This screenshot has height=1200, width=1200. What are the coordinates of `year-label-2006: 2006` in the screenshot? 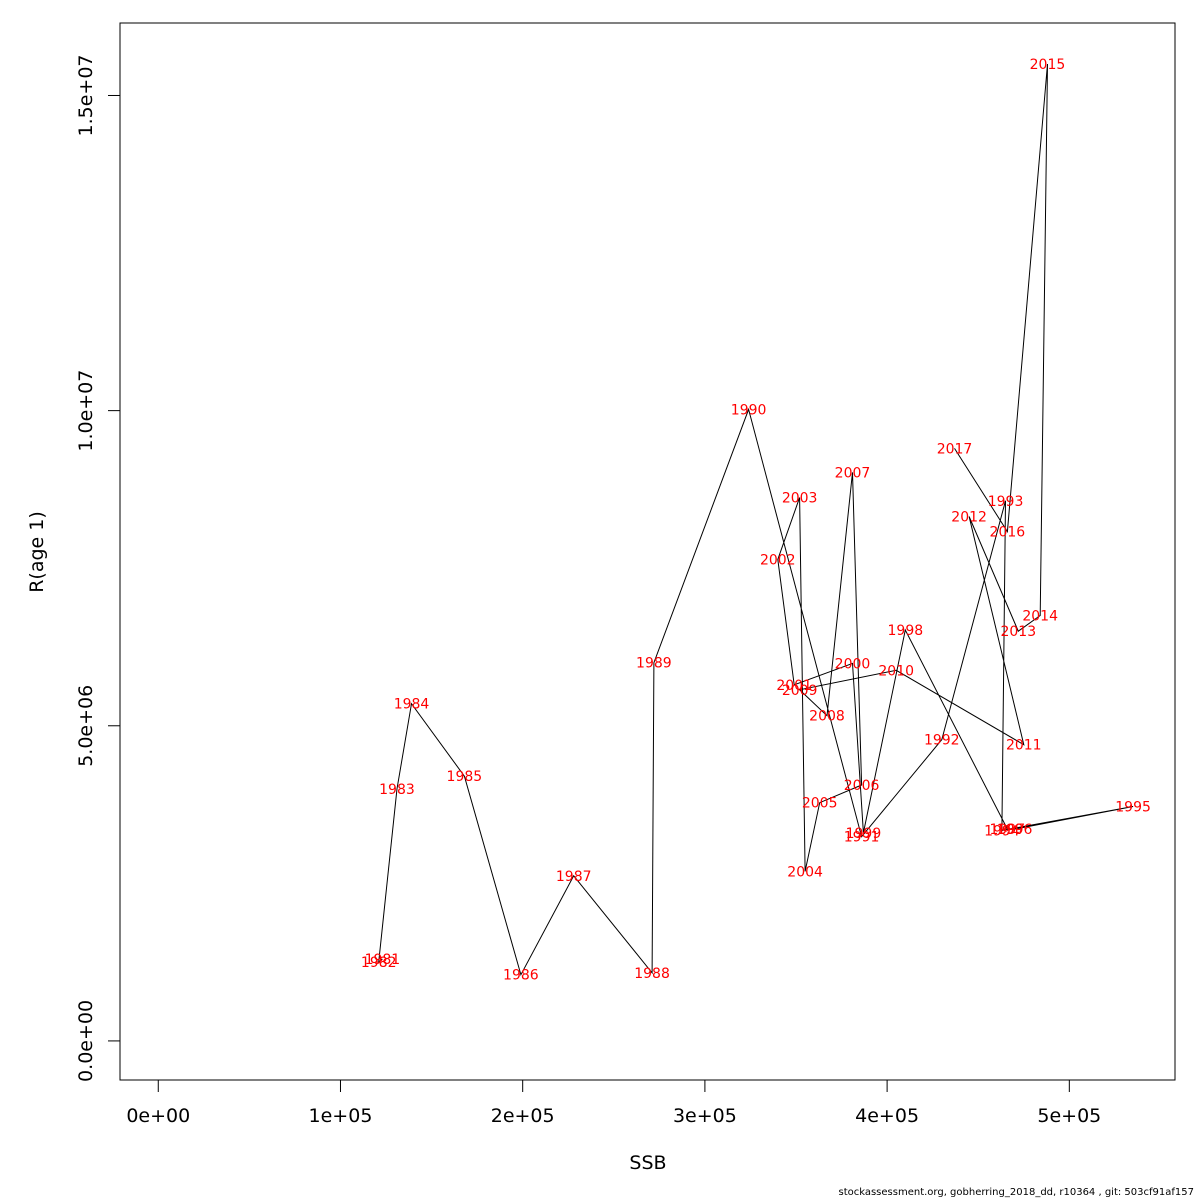 It's located at (862, 786).